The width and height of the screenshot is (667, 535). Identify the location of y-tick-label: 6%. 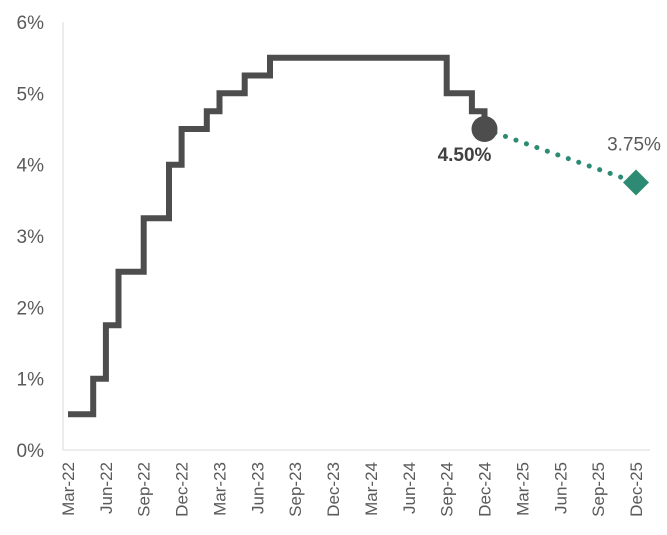
(31, 23).